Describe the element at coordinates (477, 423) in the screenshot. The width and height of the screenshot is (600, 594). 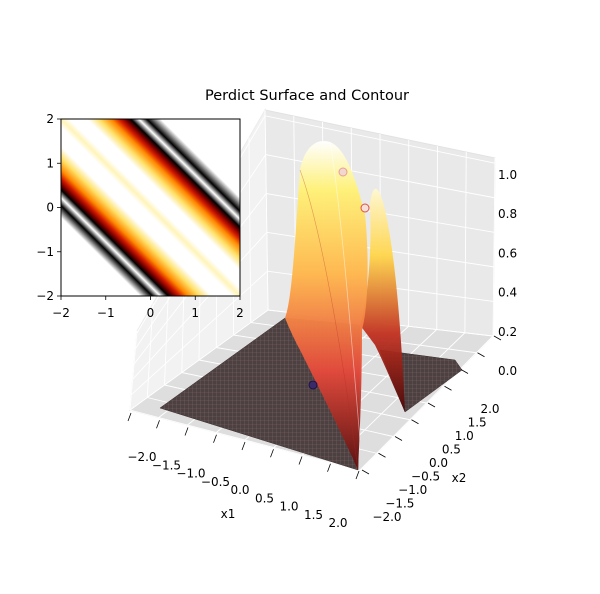
I see `x2-tick-label: 1.5` at that location.